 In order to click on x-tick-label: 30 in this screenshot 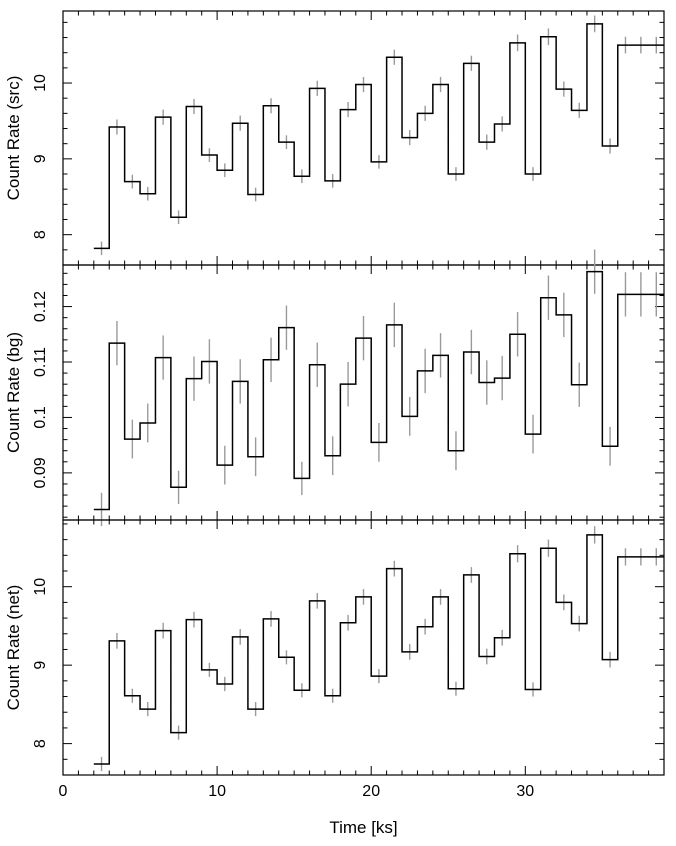, I will do `click(525, 791)`.